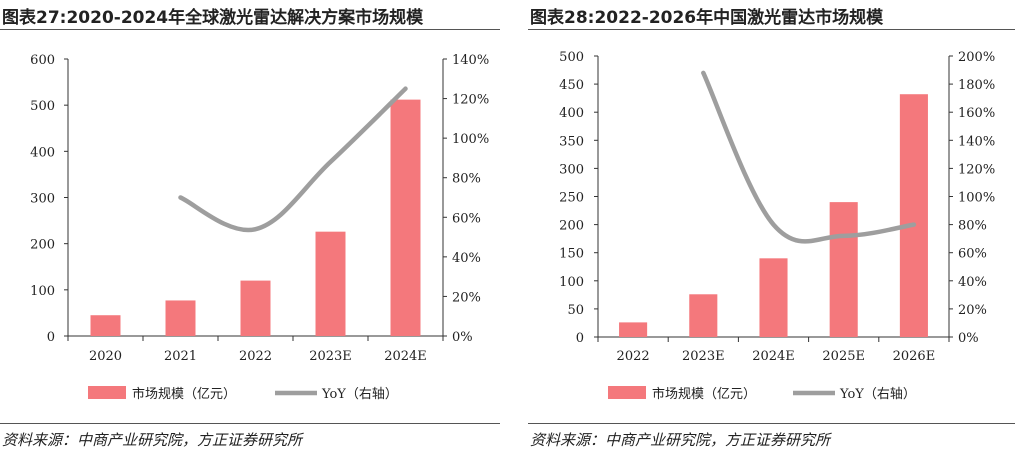 Image resolution: width=1015 pixels, height=459 pixels. Describe the element at coordinates (575, 310) in the screenshot. I see `y-tick-label-left: 50` at that location.